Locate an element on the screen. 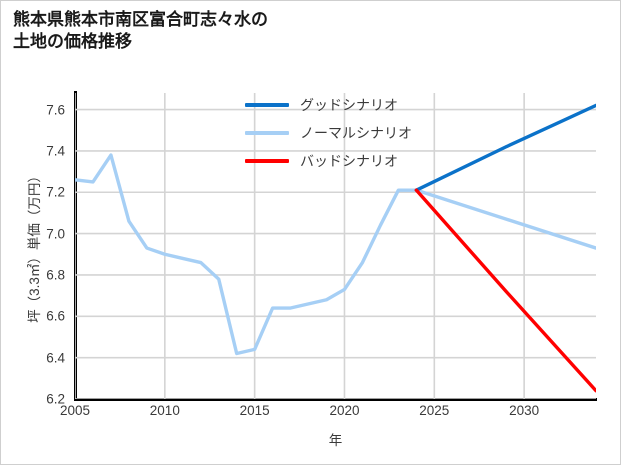  legend-item: バッドシナリオ is located at coordinates (350, 161).